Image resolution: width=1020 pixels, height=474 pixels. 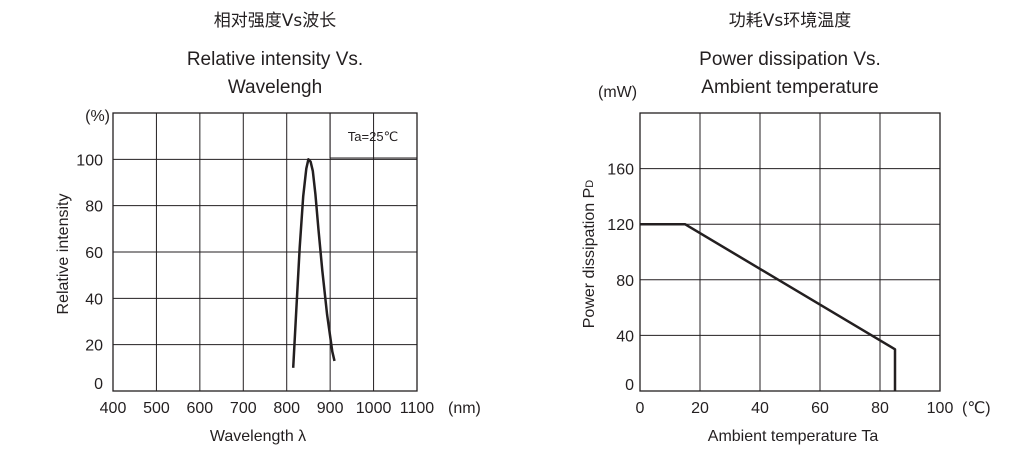 What do you see at coordinates (620, 170) in the screenshot?
I see `c2-y-tick-label: 160` at bounding box center [620, 170].